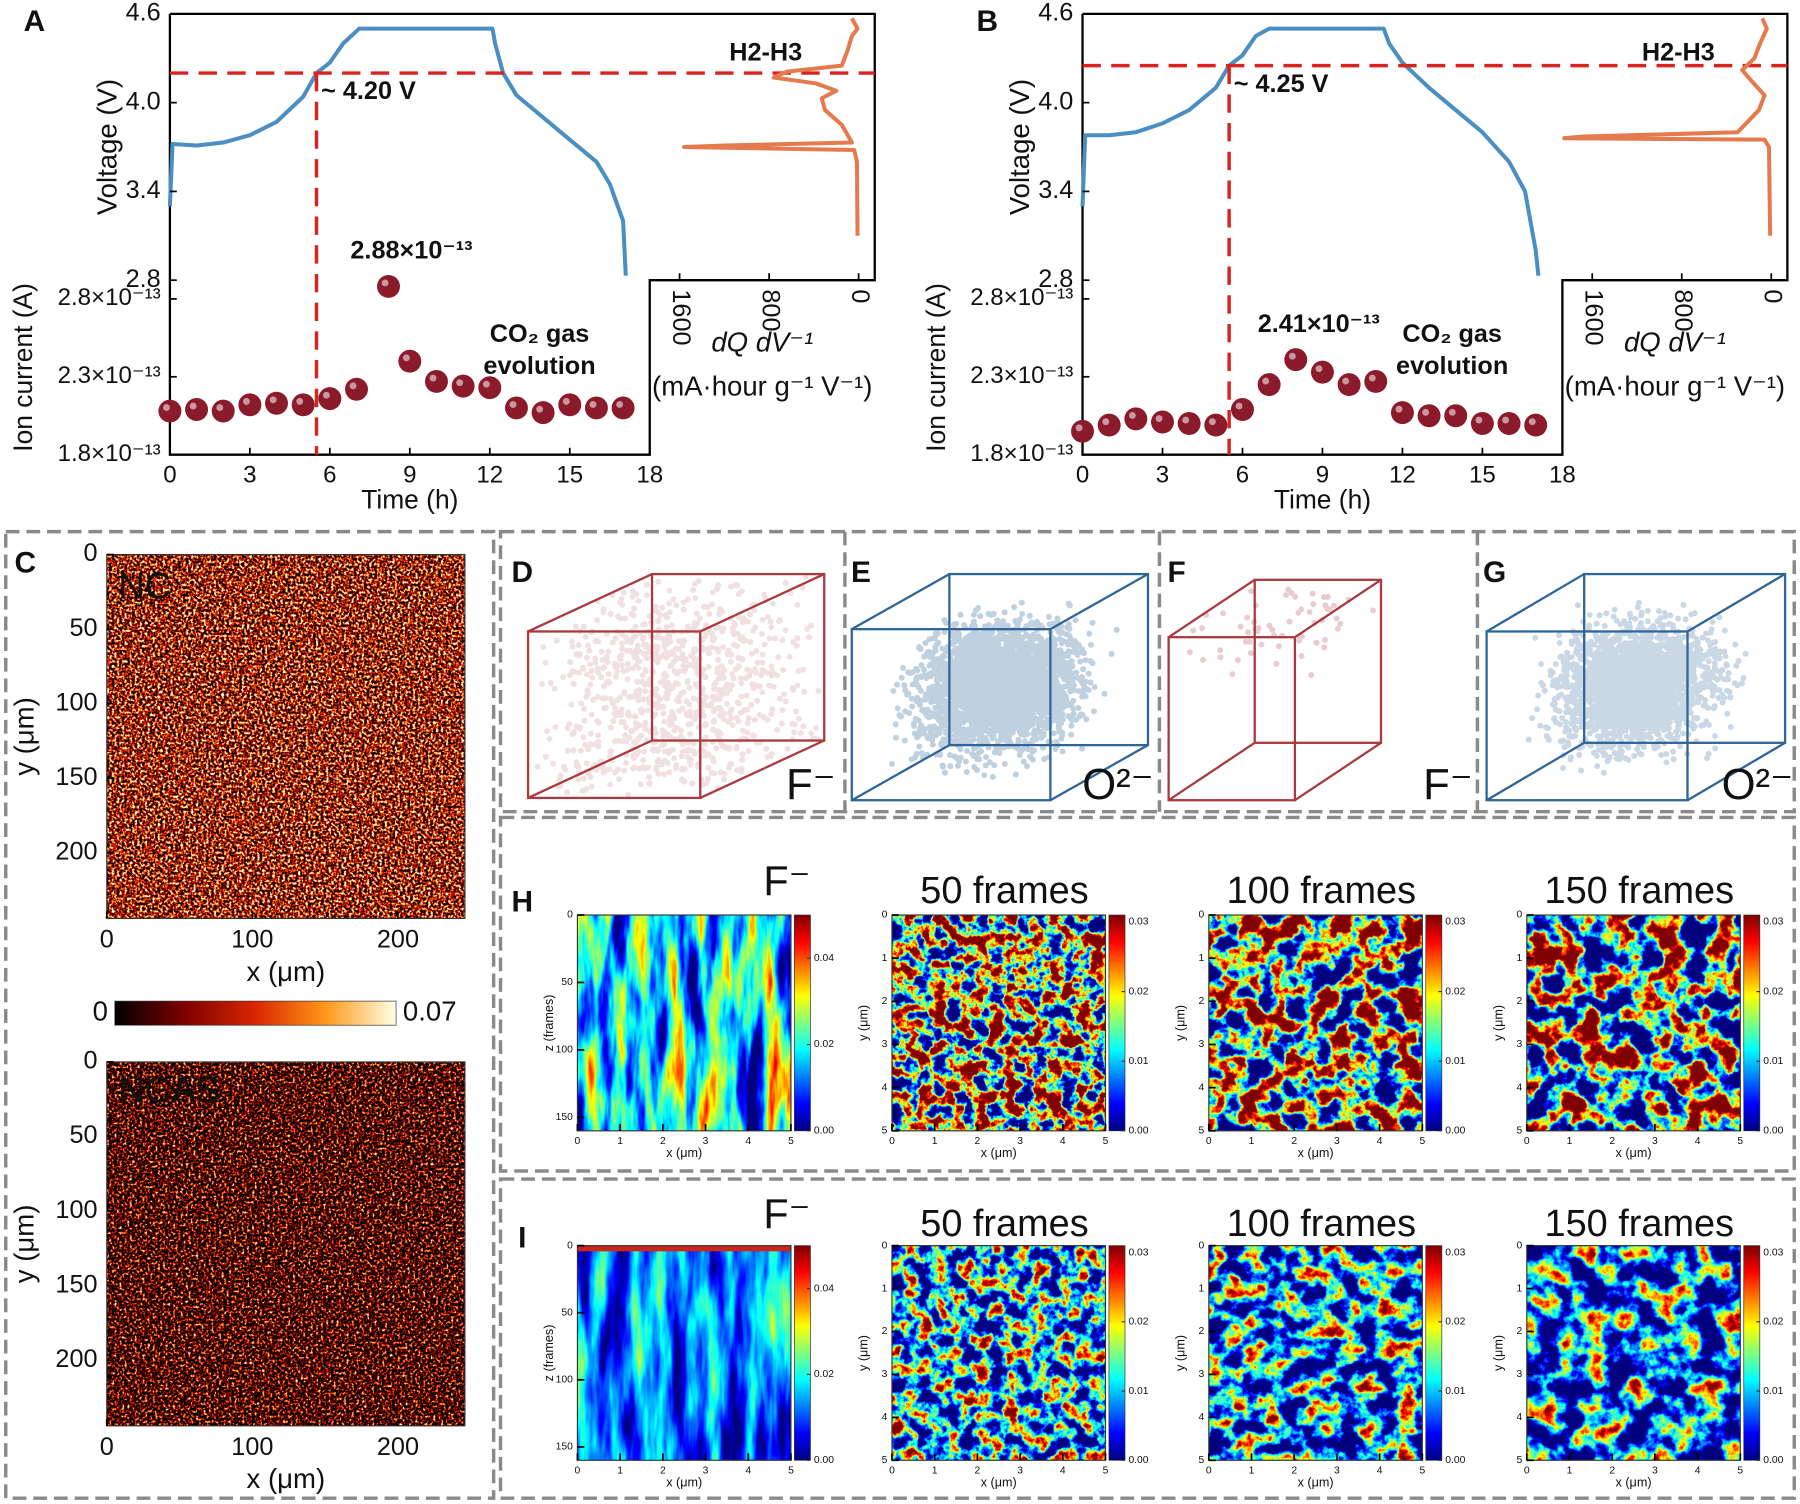  What do you see at coordinates (76, 1210) in the screenshot?
I see `y-tick-label: 100` at bounding box center [76, 1210].